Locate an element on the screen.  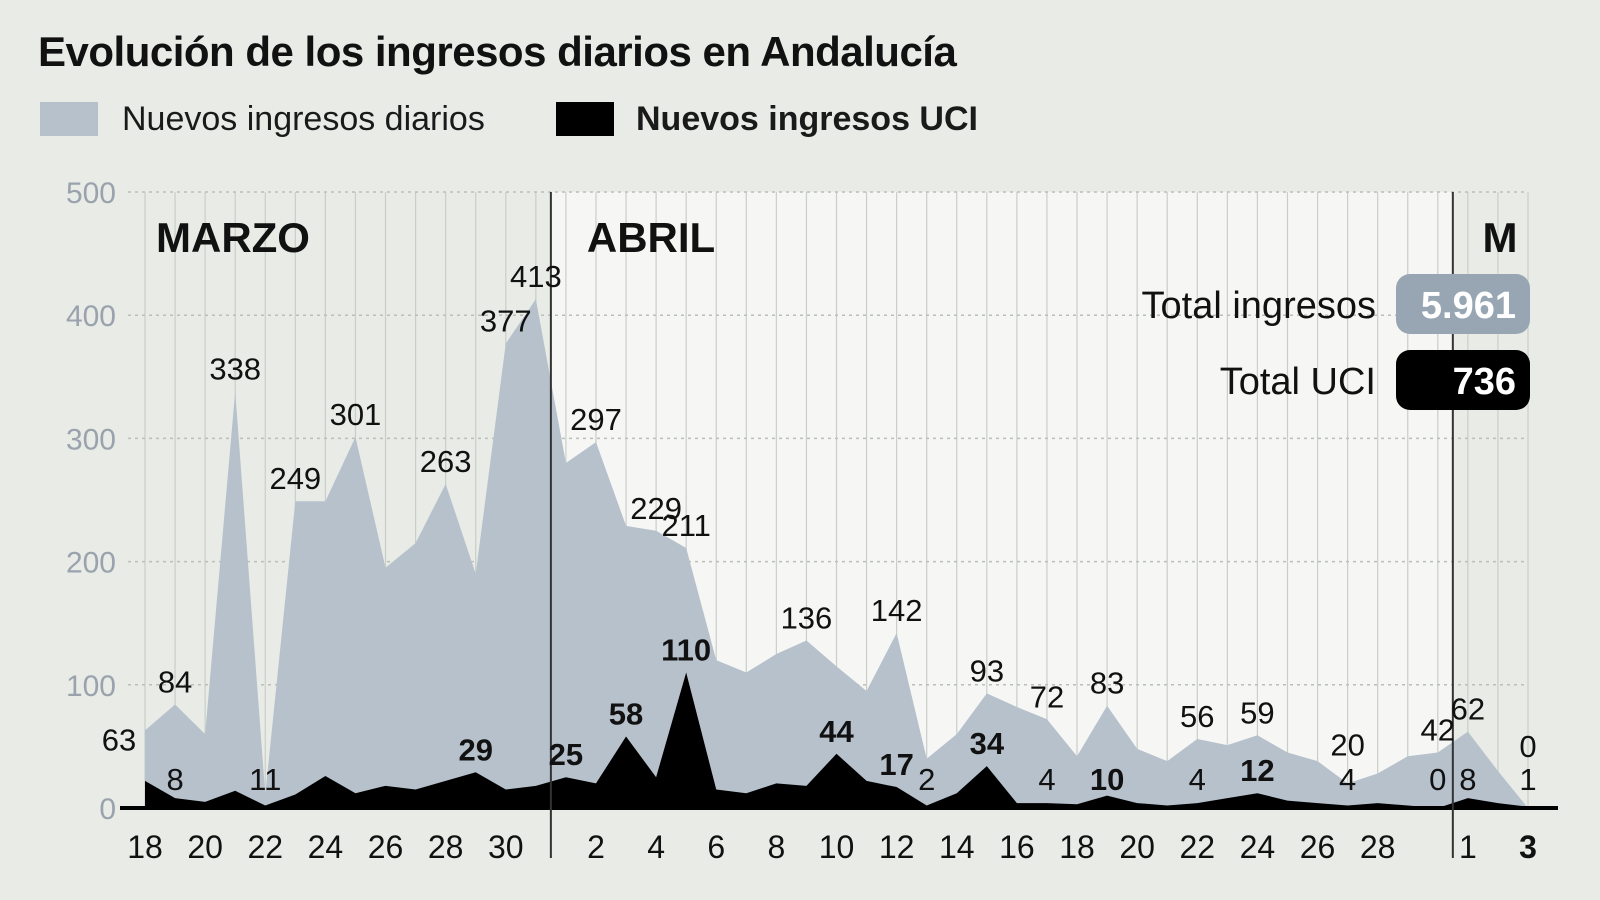
y-tick-label: 200 is located at coordinates (91, 563).